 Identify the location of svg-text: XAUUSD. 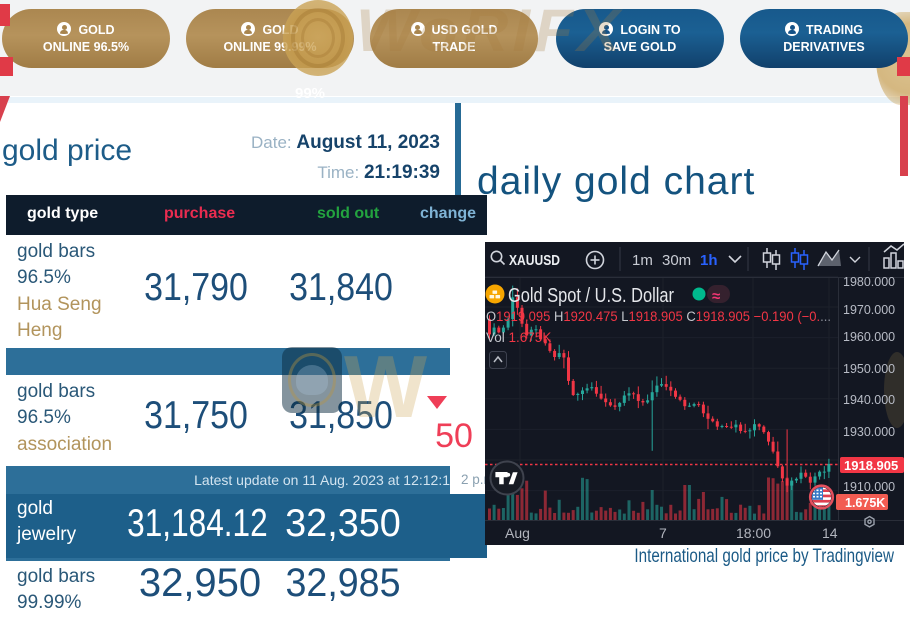
(534, 261).